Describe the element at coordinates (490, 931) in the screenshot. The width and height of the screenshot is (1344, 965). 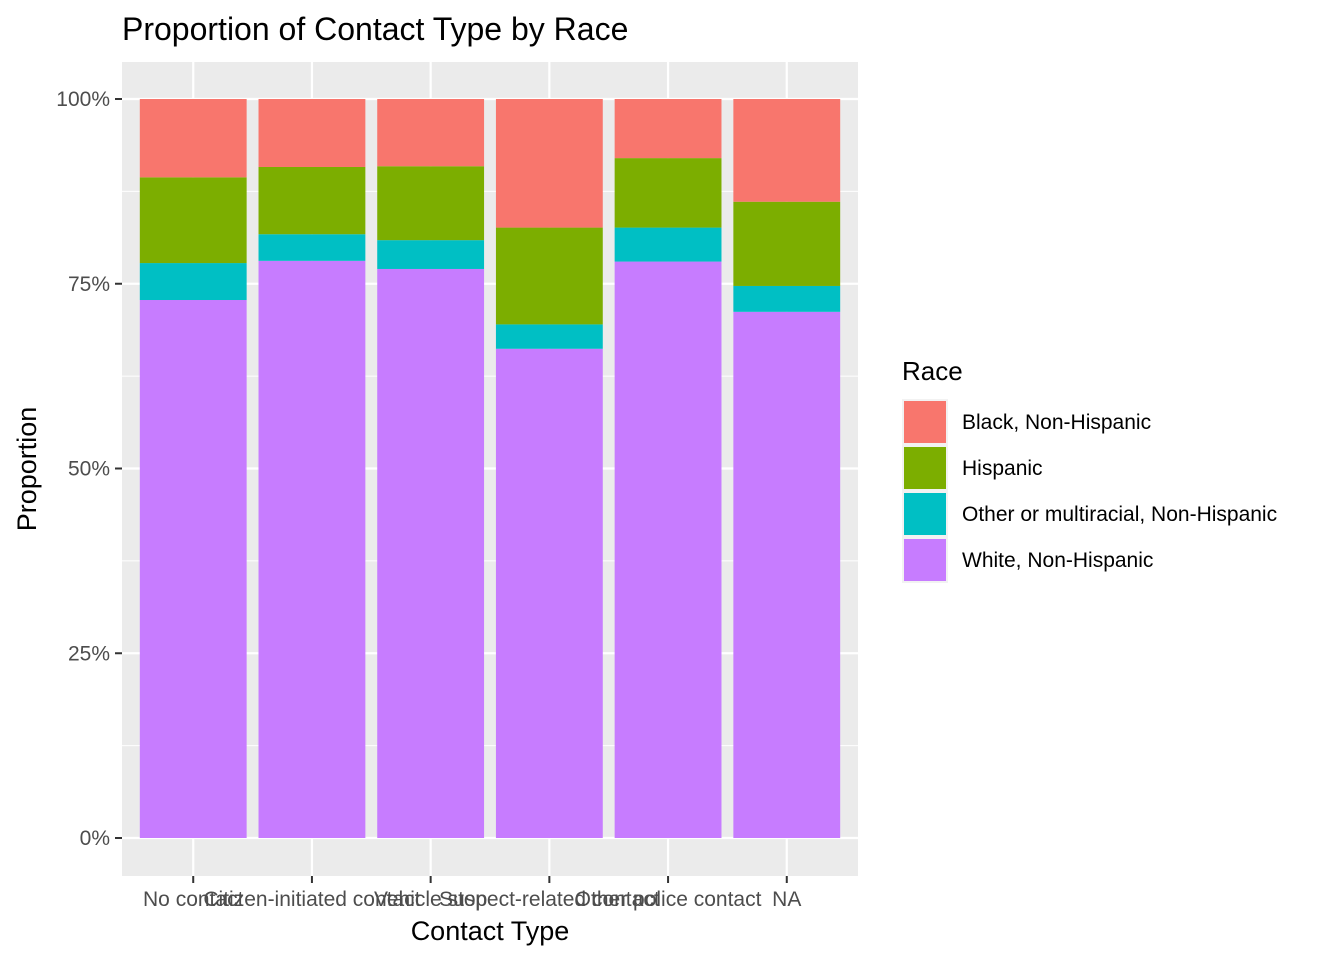
I see `x-axis-title: Contact Type` at that location.